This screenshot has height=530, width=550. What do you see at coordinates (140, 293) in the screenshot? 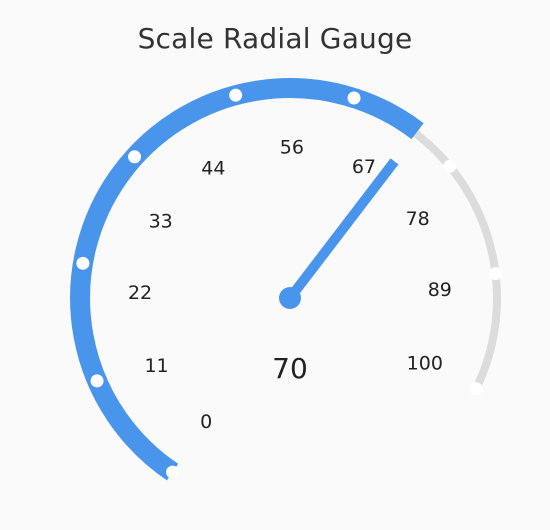
I see `tick-label: 22` at bounding box center [140, 293].